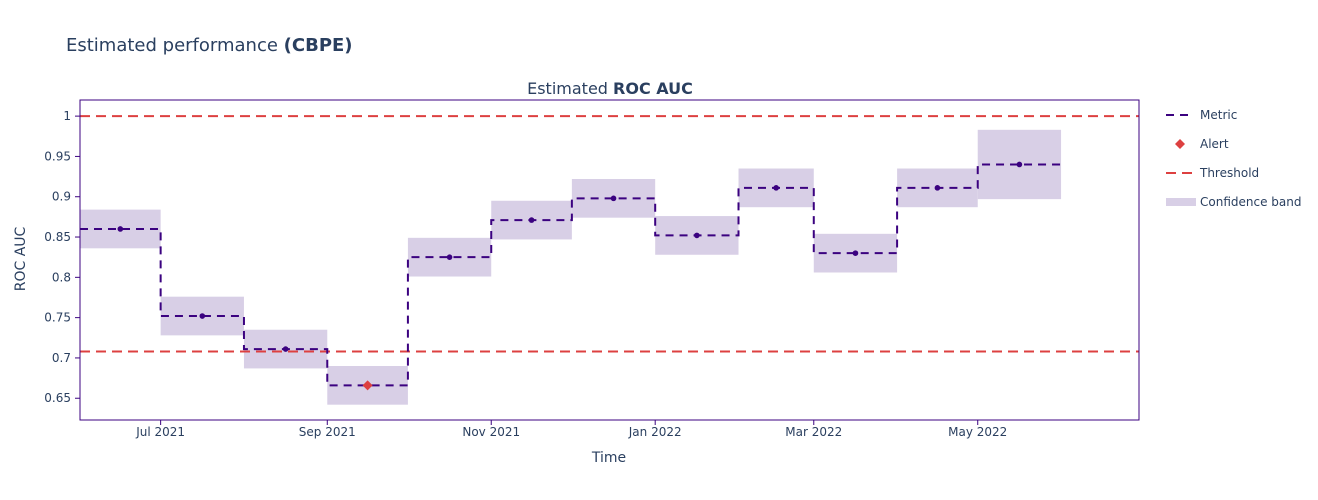  What do you see at coordinates (1233, 158) in the screenshot?
I see `legend: Metric Alert Threshold Confidence band` at bounding box center [1233, 158].